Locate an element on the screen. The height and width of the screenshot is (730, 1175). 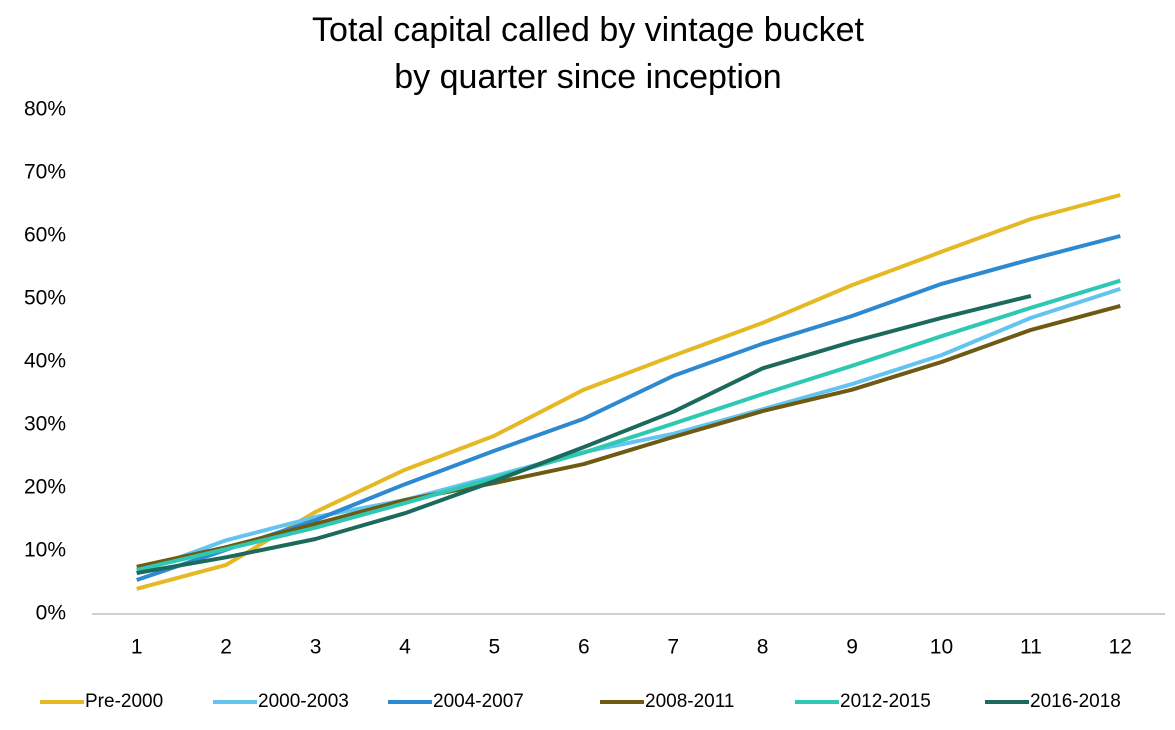
y-tick-label: 30% is located at coordinates (45, 424).